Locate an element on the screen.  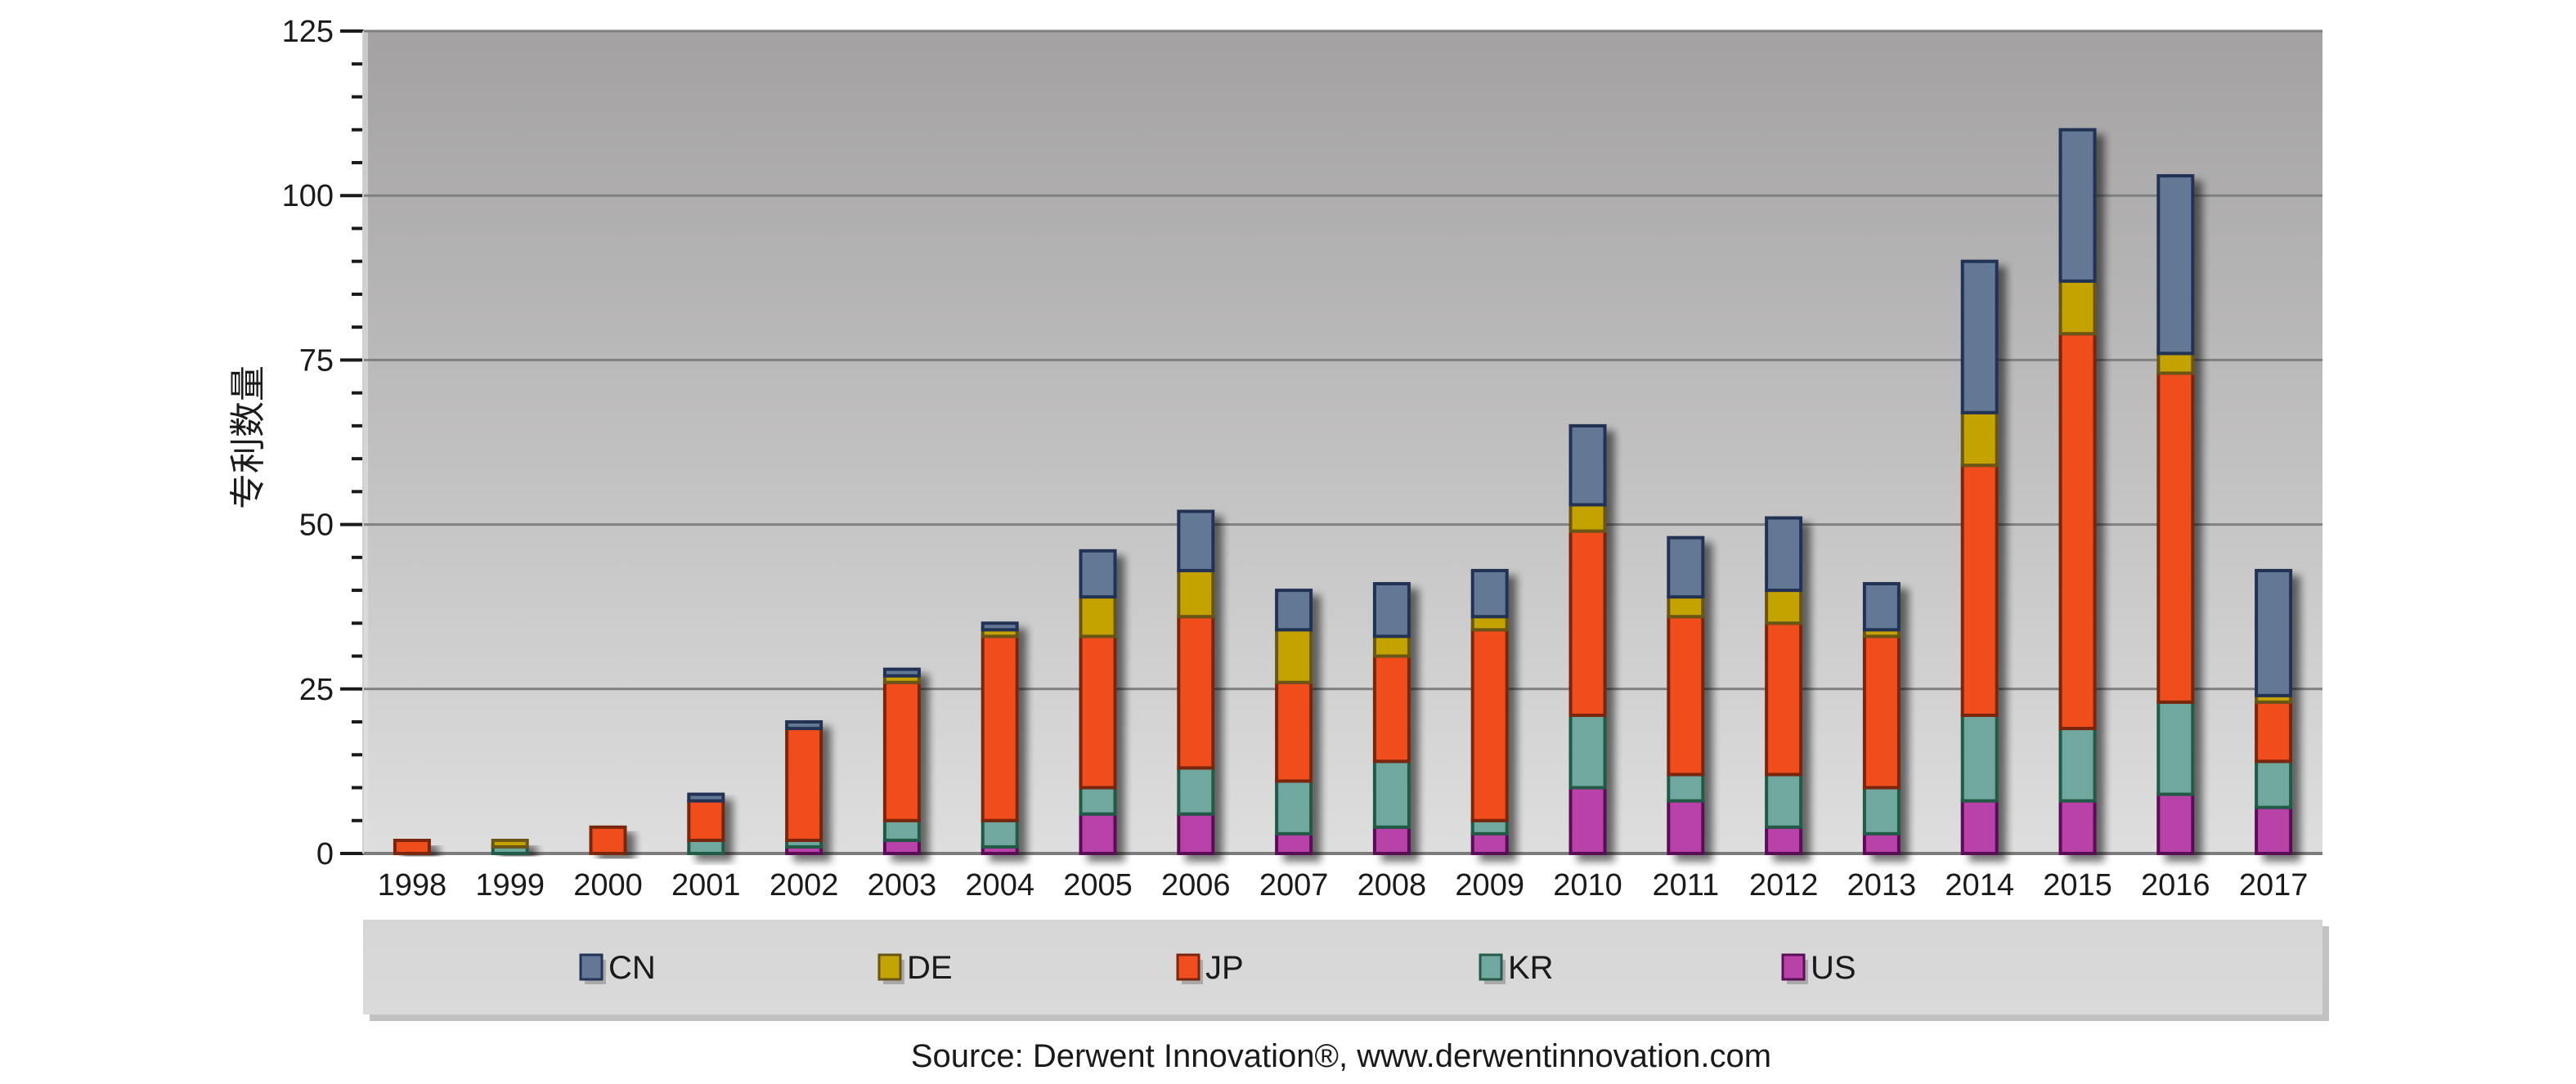
bar-segment-cn-2014 is located at coordinates (1980, 336).